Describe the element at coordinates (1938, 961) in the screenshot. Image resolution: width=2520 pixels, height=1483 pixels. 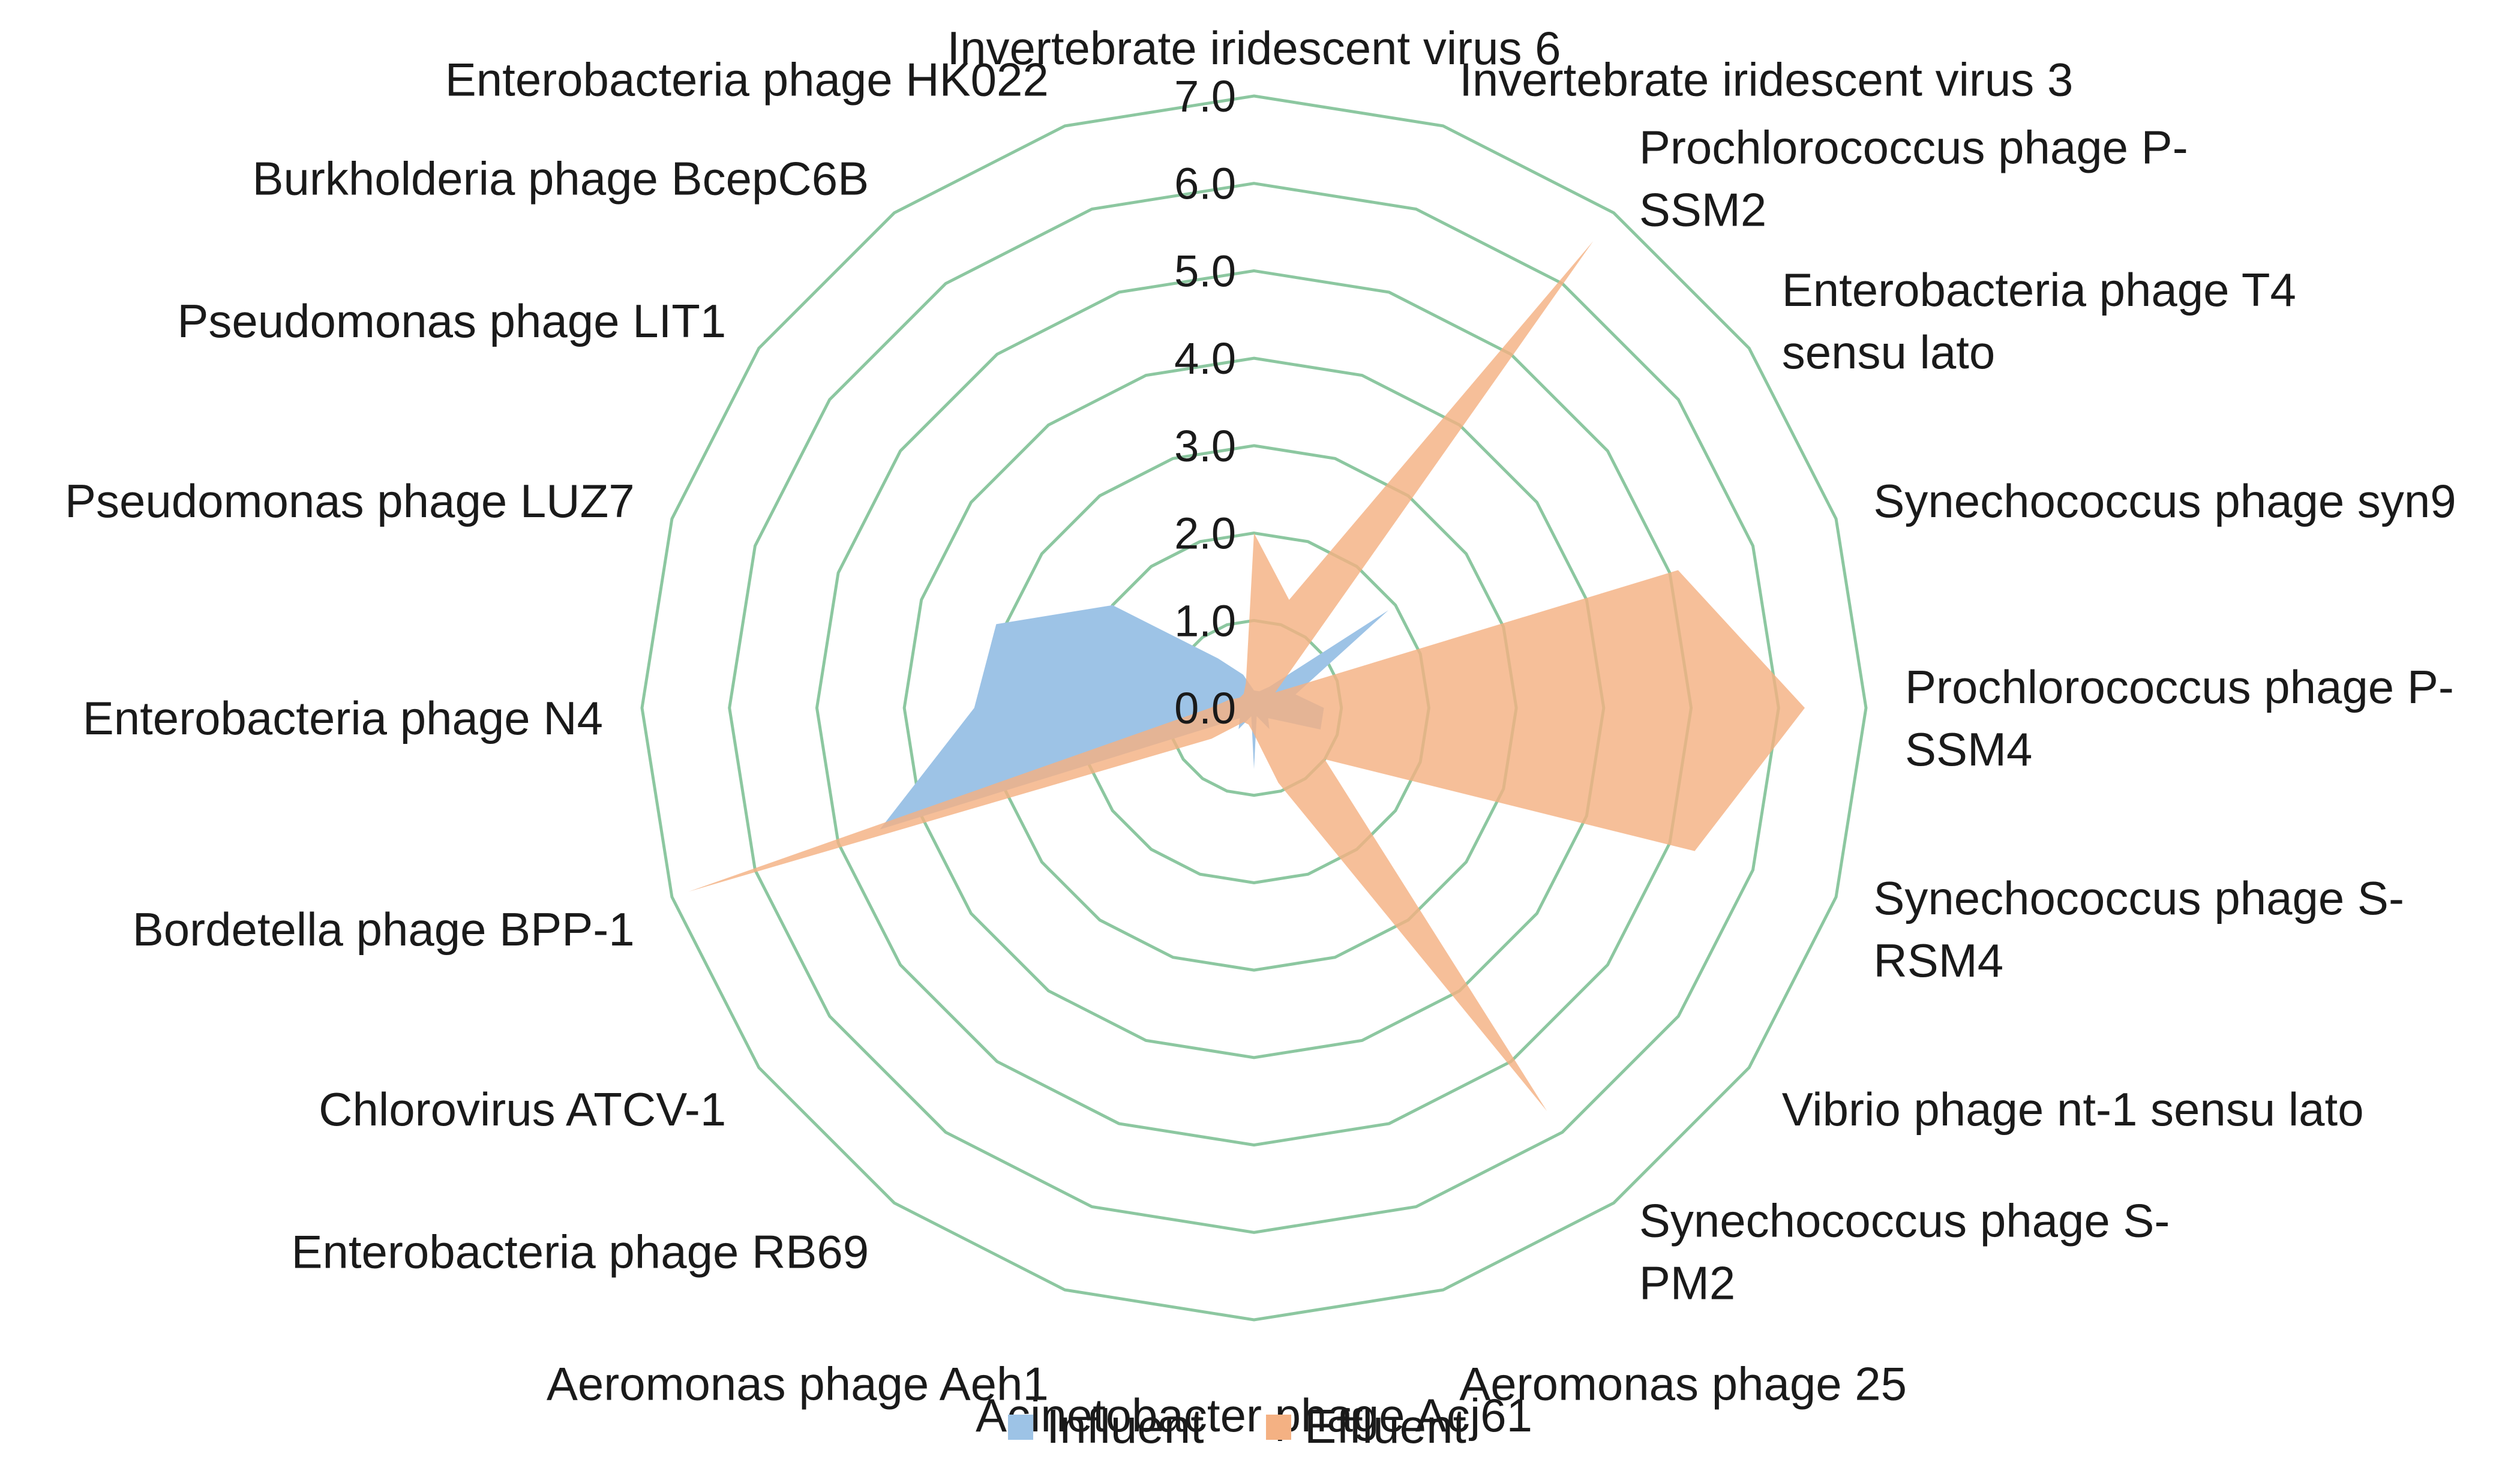
I see `category-label-line: RSM4` at that location.